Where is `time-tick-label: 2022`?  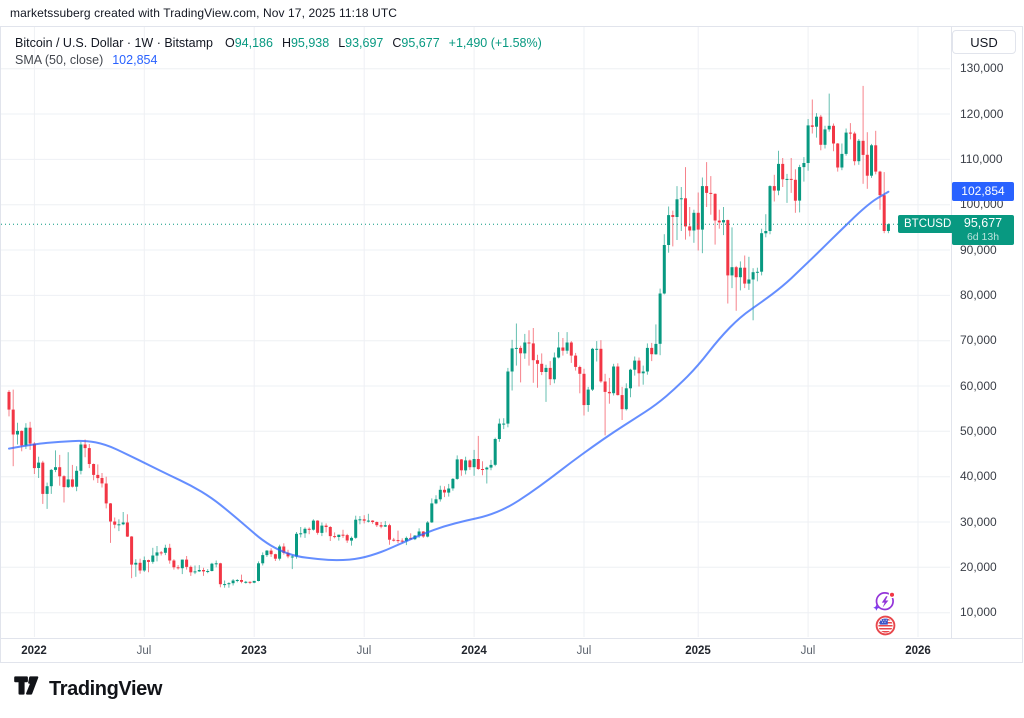 time-tick-label: 2022 is located at coordinates (34, 651).